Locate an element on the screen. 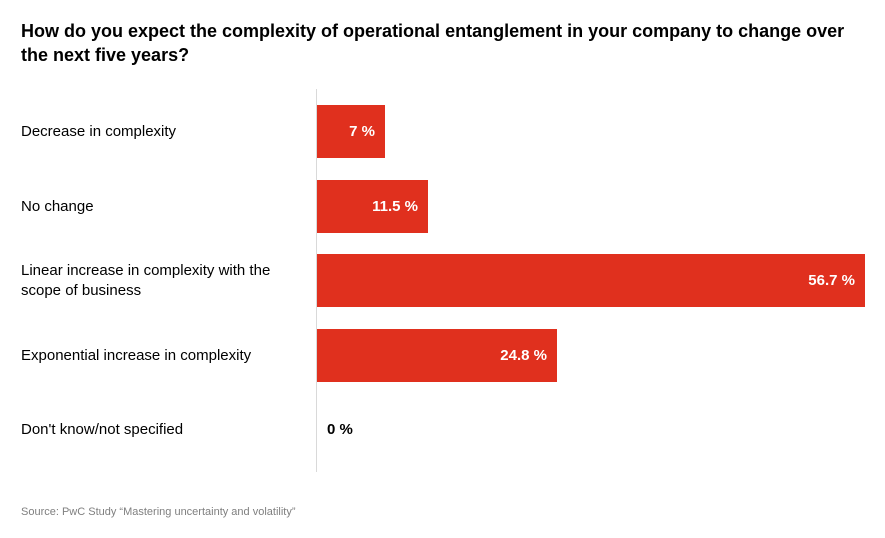  category-label: No change is located at coordinates (57, 206).